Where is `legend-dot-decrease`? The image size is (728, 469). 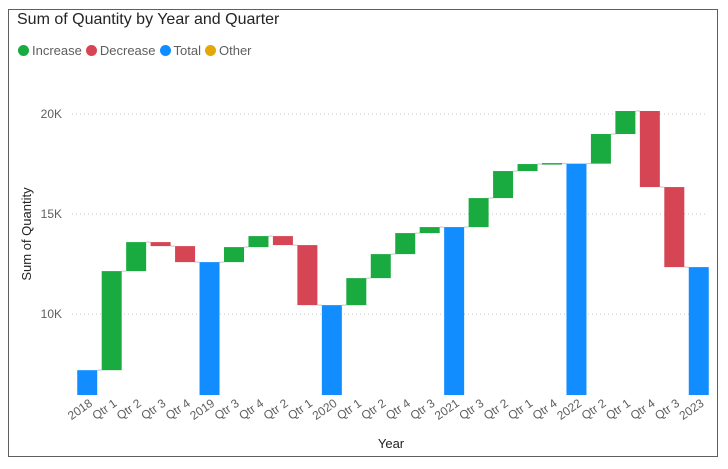 legend-dot-decrease is located at coordinates (91, 50).